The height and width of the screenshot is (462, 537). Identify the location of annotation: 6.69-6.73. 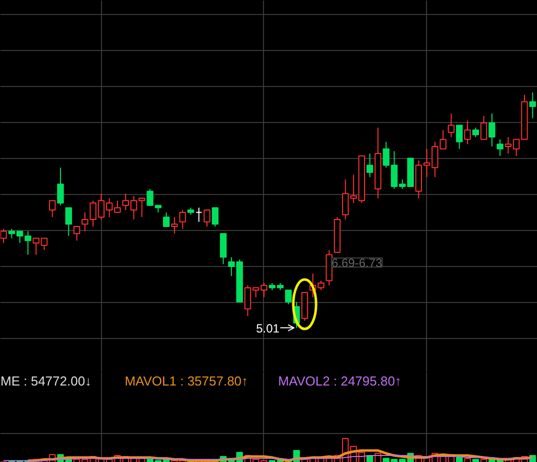
(357, 263).